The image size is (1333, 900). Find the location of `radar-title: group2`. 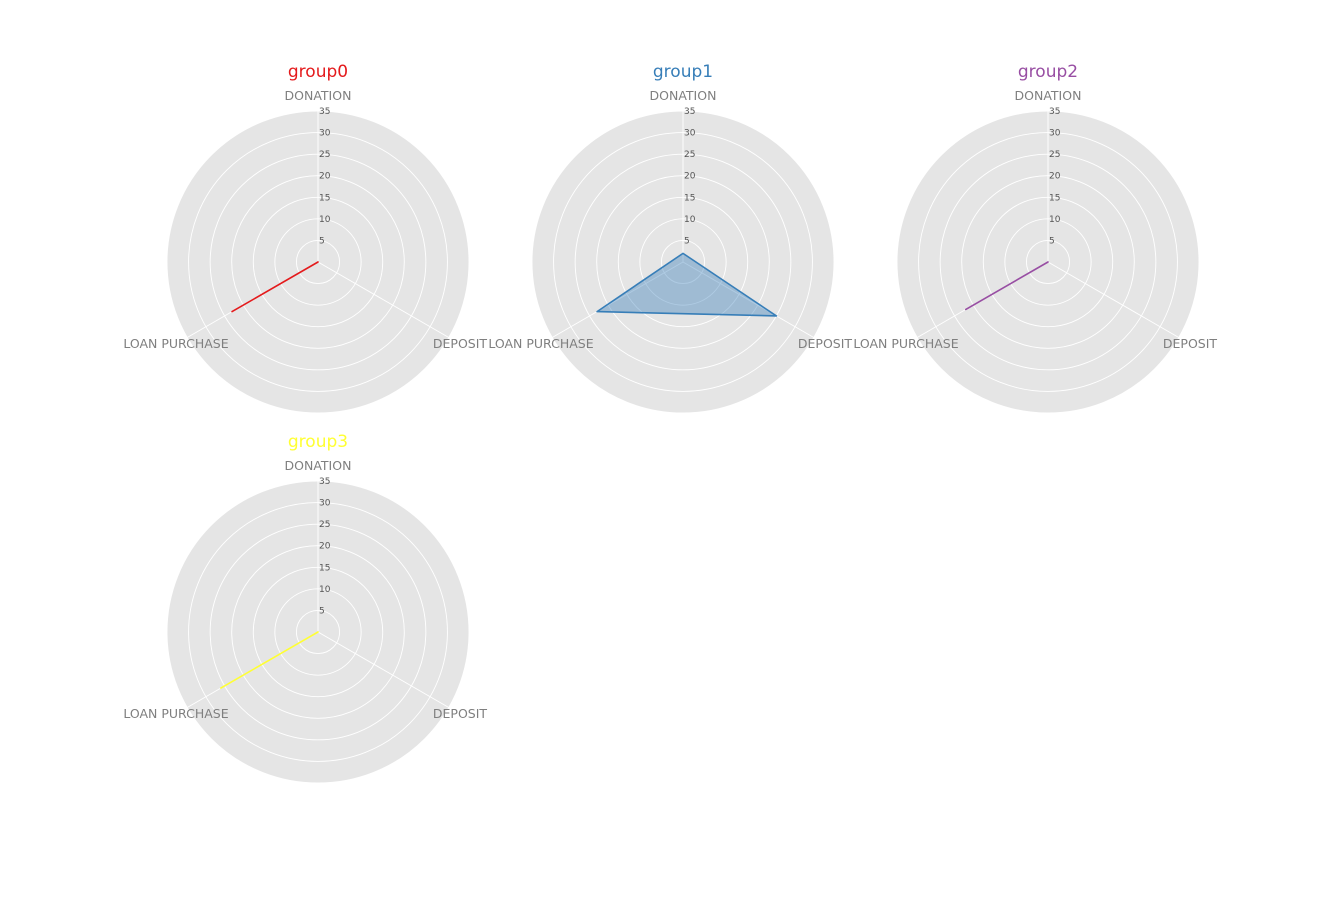

radar-title: group2 is located at coordinates (1048, 72).